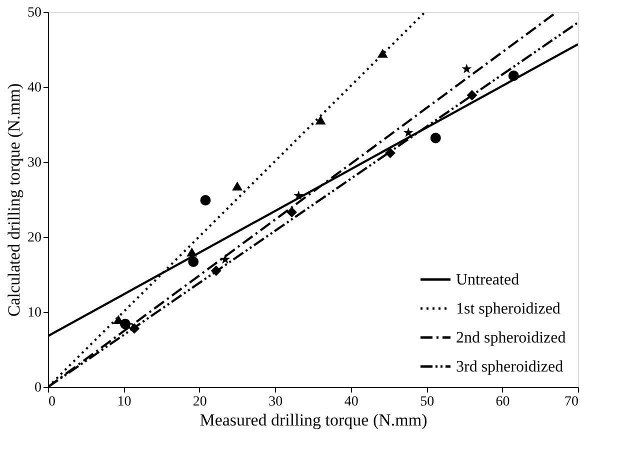 The image size is (625, 461). Describe the element at coordinates (314, 420) in the screenshot. I see `x-axis-title: Measured drilling torque (N.mm)` at that location.